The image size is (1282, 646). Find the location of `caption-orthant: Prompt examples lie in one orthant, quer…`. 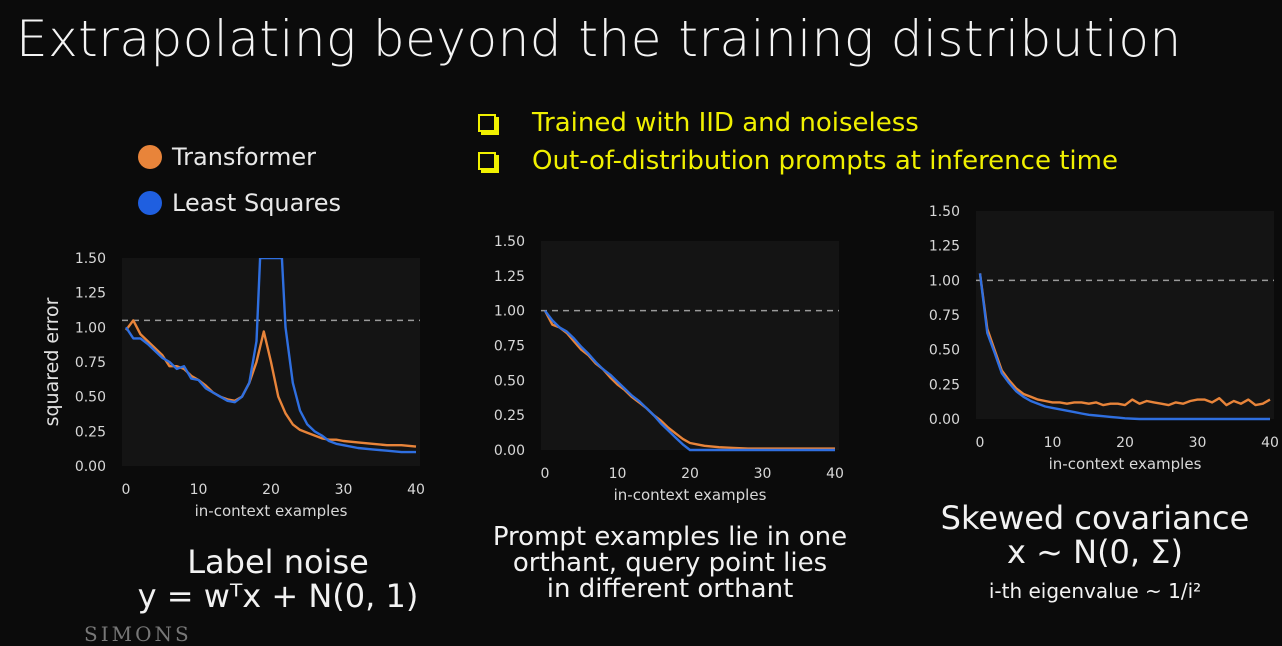

caption-orthant: Prompt examples lie in one orthant, quer… is located at coordinates (670, 563).